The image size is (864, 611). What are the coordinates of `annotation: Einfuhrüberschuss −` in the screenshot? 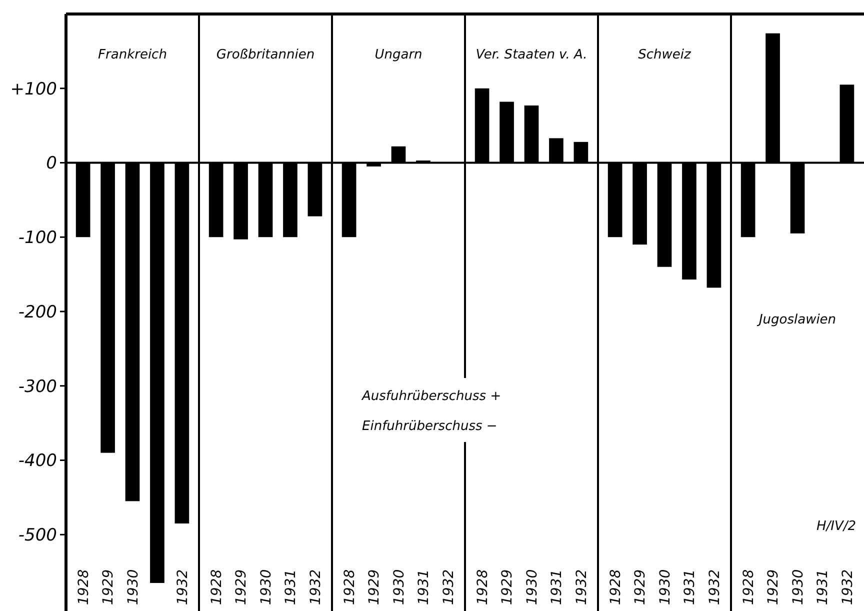 It's located at (430, 426).